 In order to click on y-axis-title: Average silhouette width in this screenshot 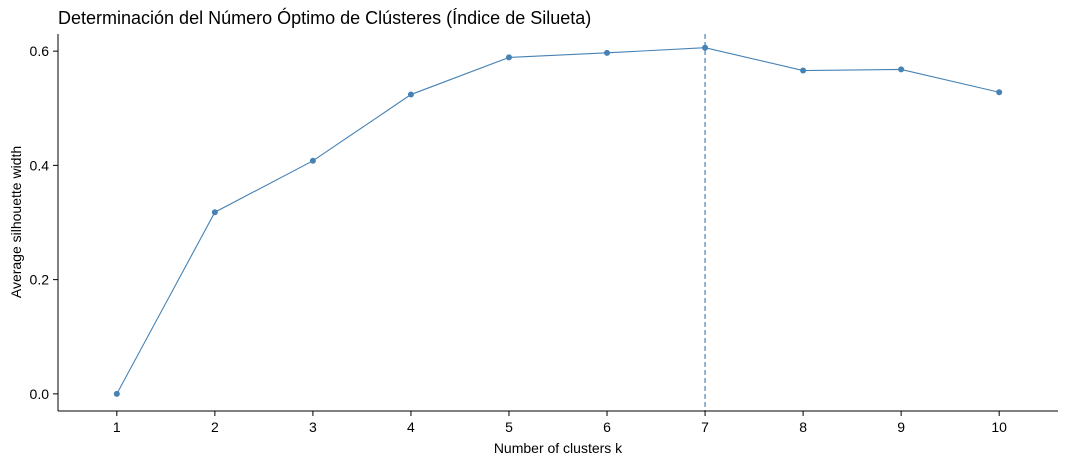, I will do `click(16, 222)`.